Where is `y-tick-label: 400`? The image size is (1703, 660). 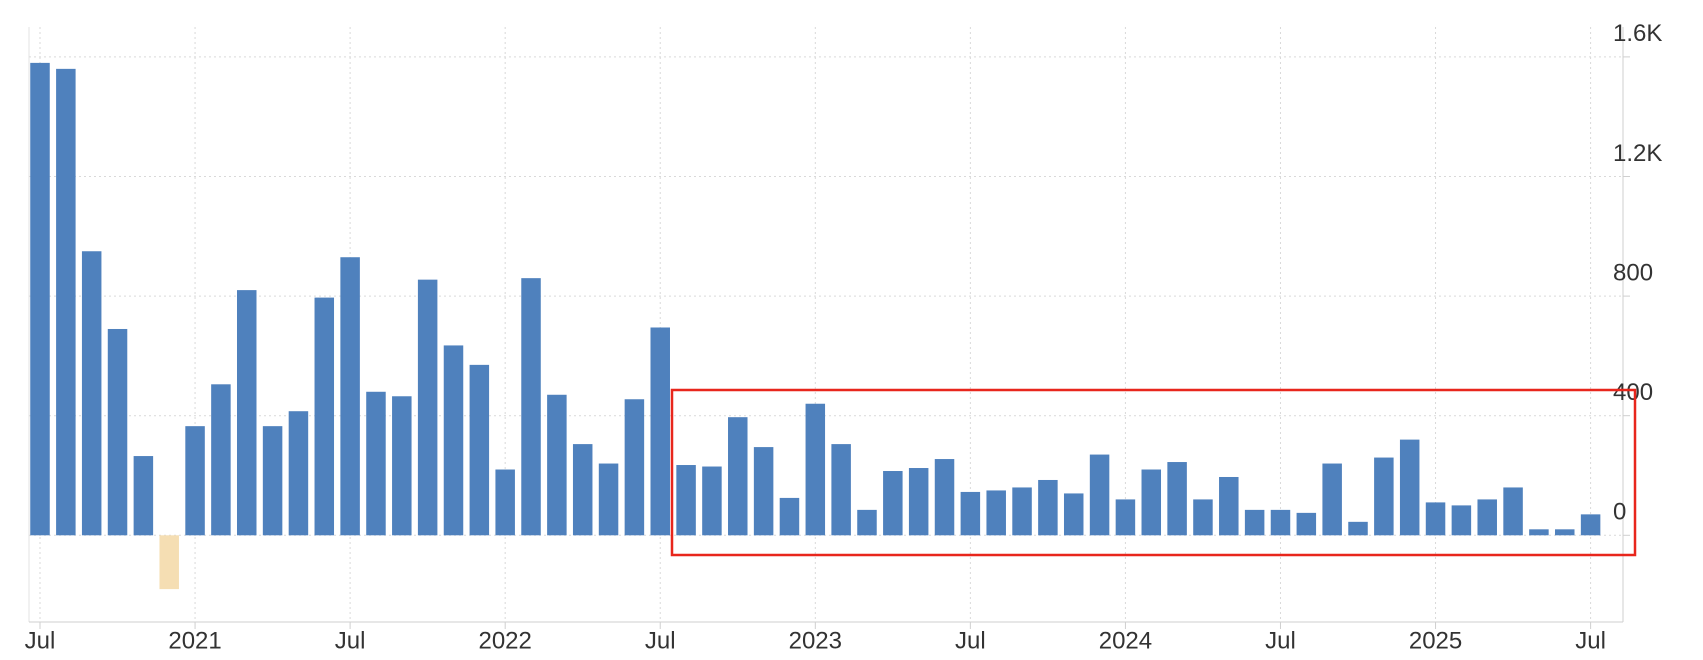
y-tick-label: 400 is located at coordinates (1633, 392).